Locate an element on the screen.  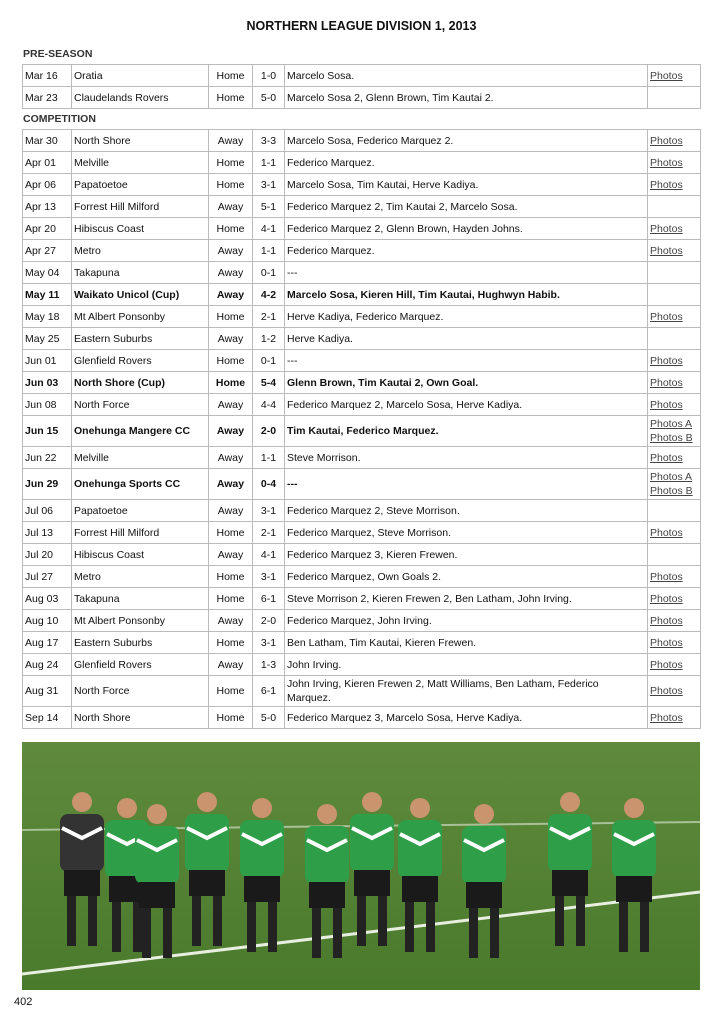
opponent: Hibiscus Coast is located at coordinates (140, 554).